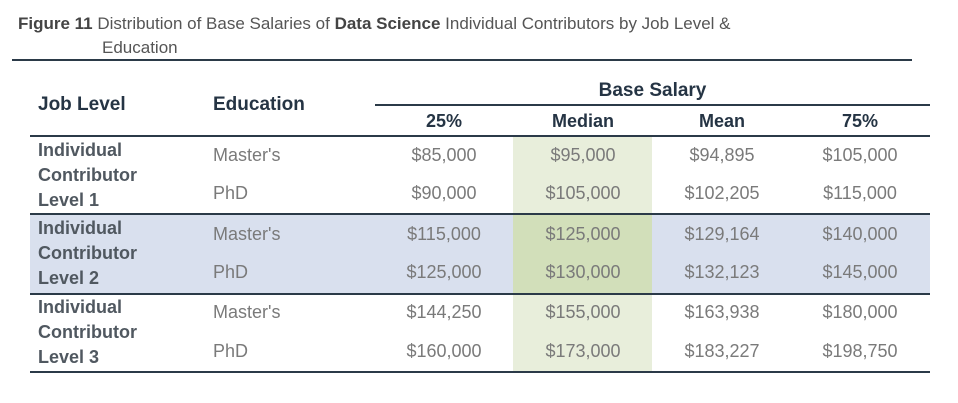 The image size is (958, 403). Describe the element at coordinates (860, 312) in the screenshot. I see `salary-cell: $180,000` at that location.